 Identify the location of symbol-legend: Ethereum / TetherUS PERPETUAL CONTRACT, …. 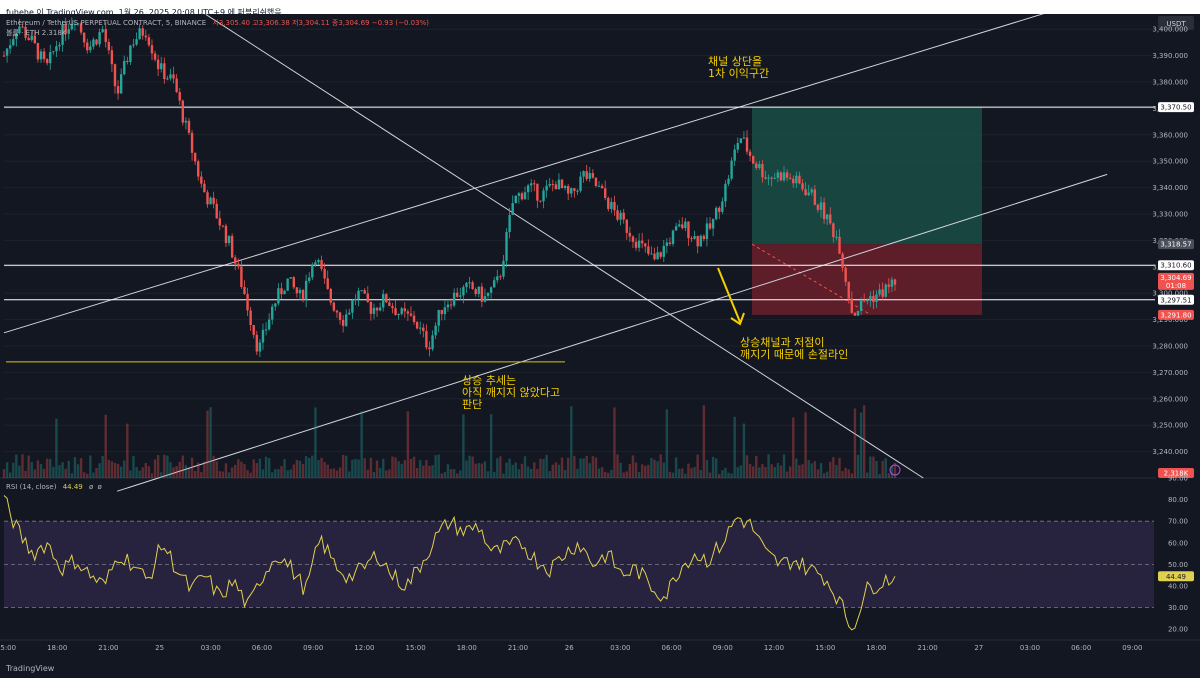
(217, 23).